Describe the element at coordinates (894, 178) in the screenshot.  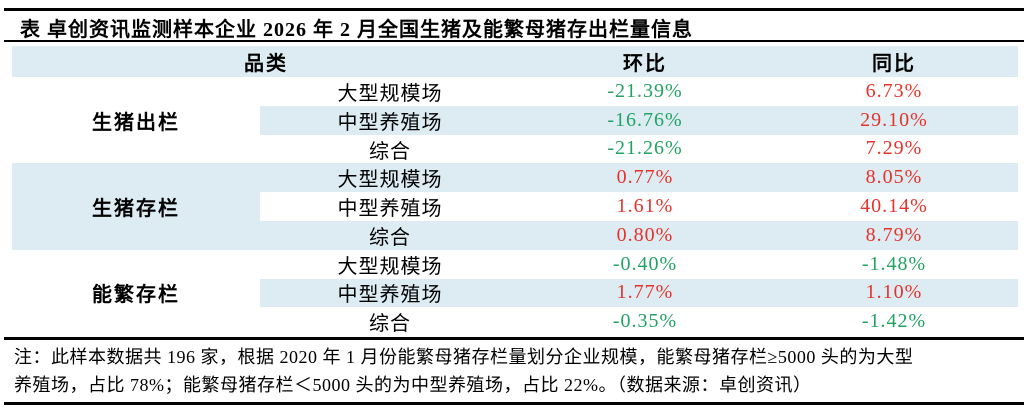
I see `yoy-value: 8.05%` at that location.